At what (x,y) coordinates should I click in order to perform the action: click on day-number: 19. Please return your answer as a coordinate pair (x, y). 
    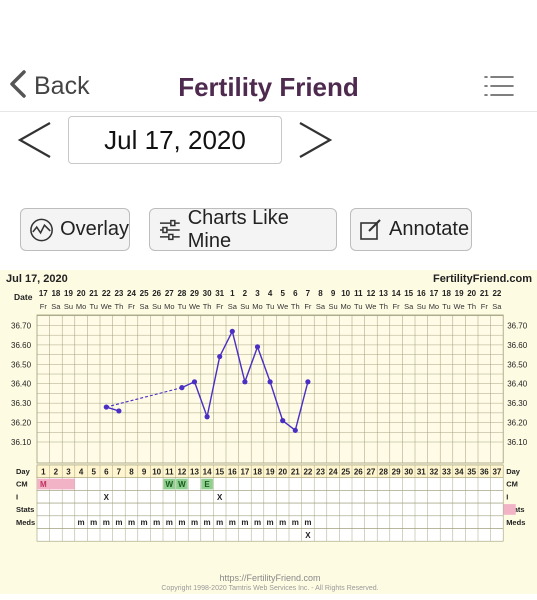
    Looking at the image, I should click on (270, 472).